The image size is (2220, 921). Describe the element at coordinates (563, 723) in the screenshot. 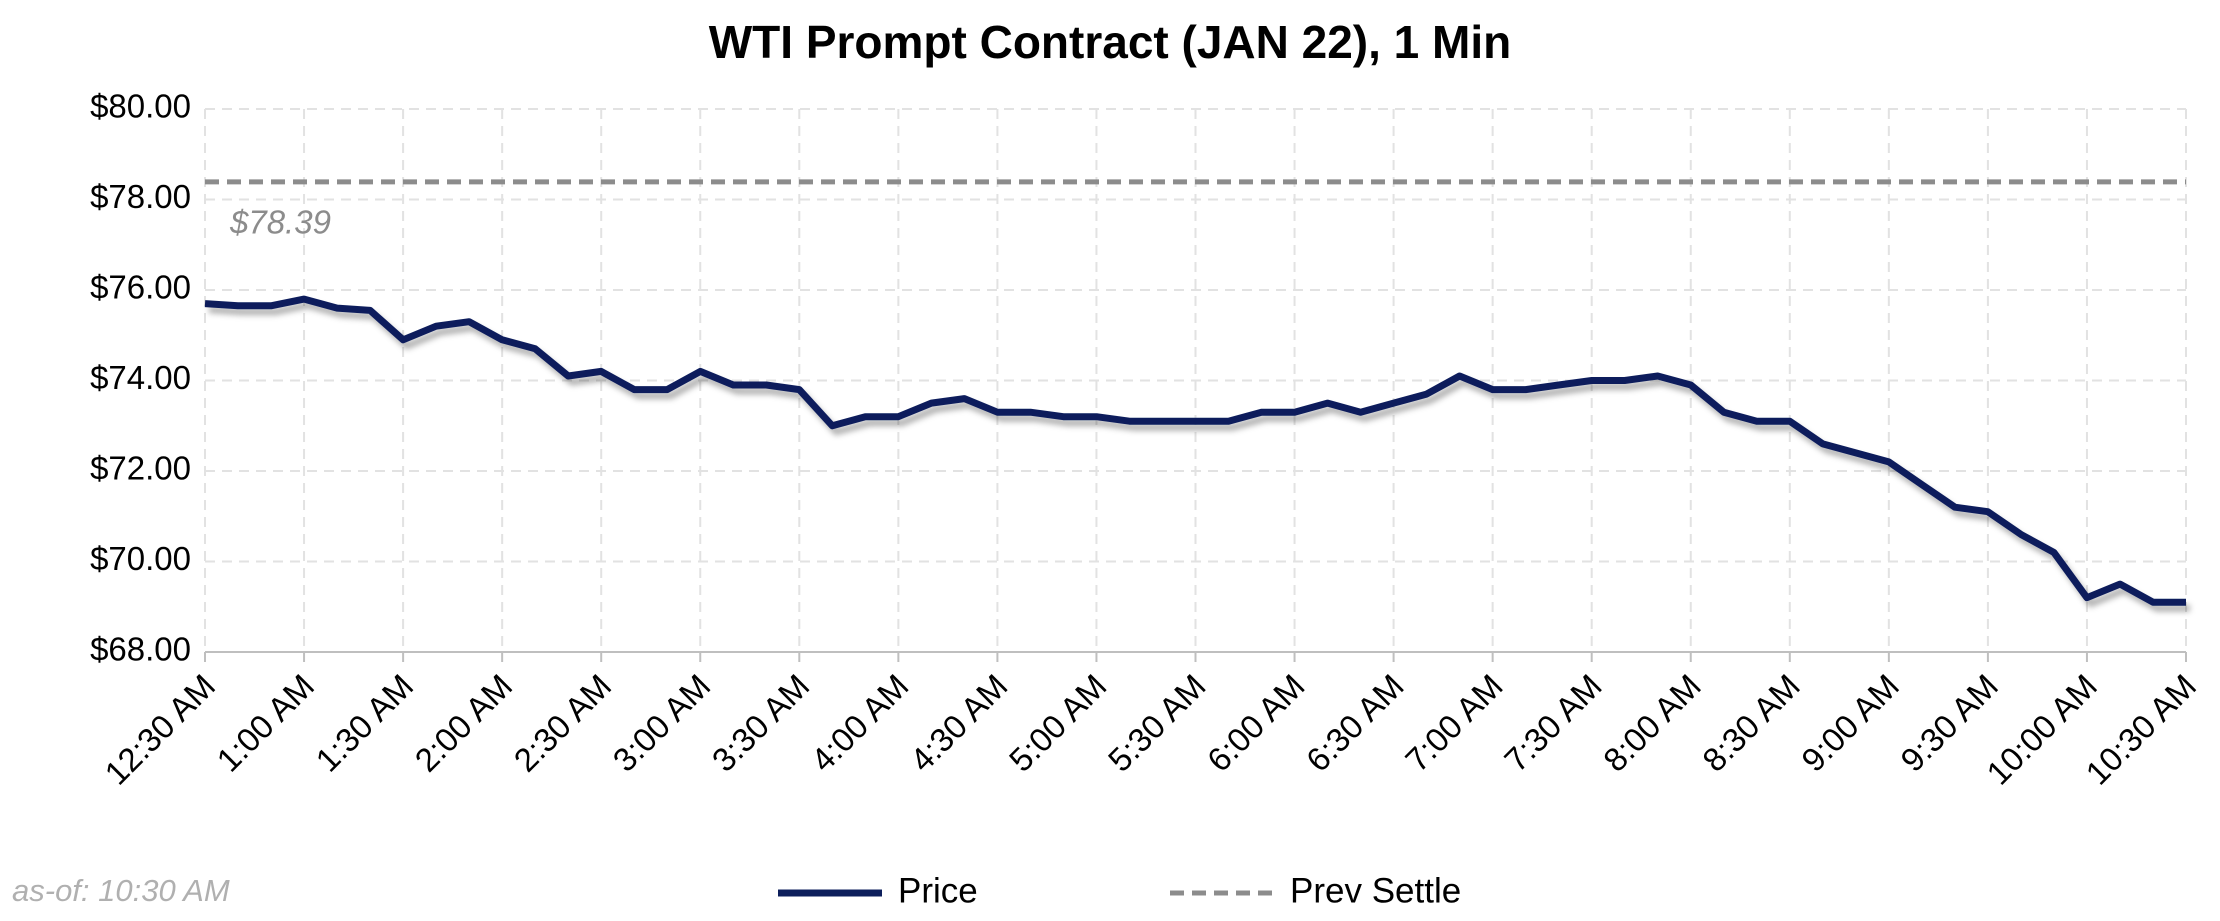

I see `x-tick-label: 2:30 AM` at that location.